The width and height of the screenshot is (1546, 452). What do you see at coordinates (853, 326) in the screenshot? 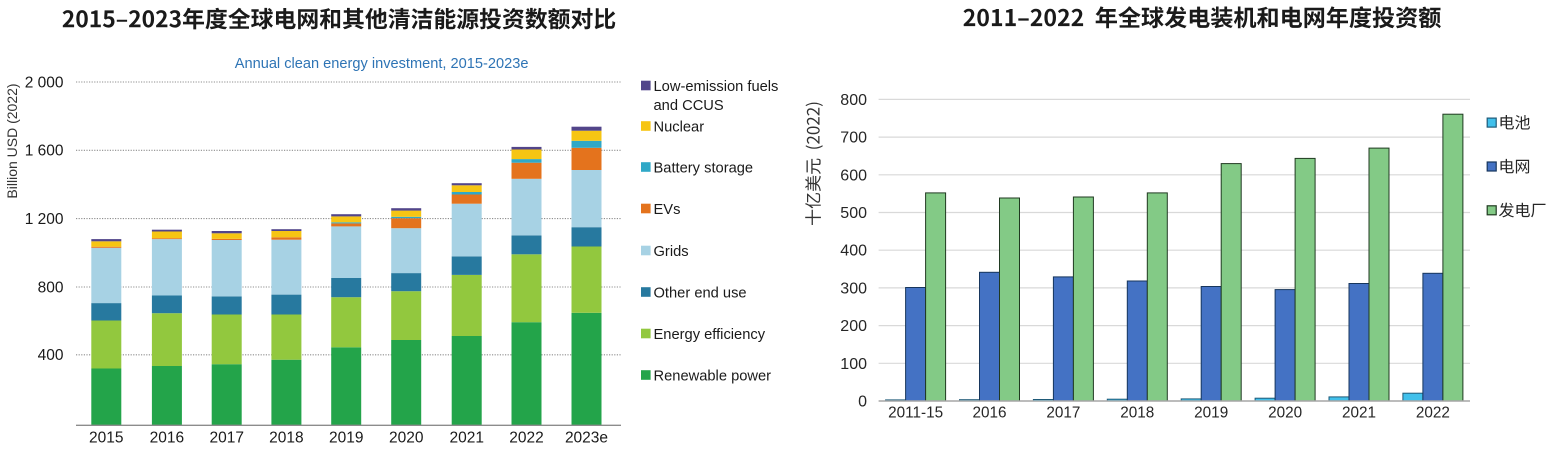
I see `svg-text: 200` at bounding box center [853, 326].